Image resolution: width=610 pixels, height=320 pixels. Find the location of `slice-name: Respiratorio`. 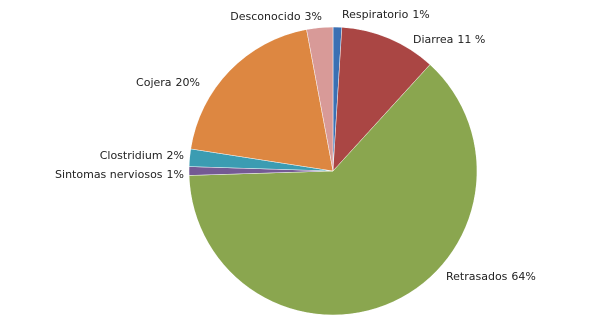

slice-name: Respiratorio is located at coordinates (375, 14).